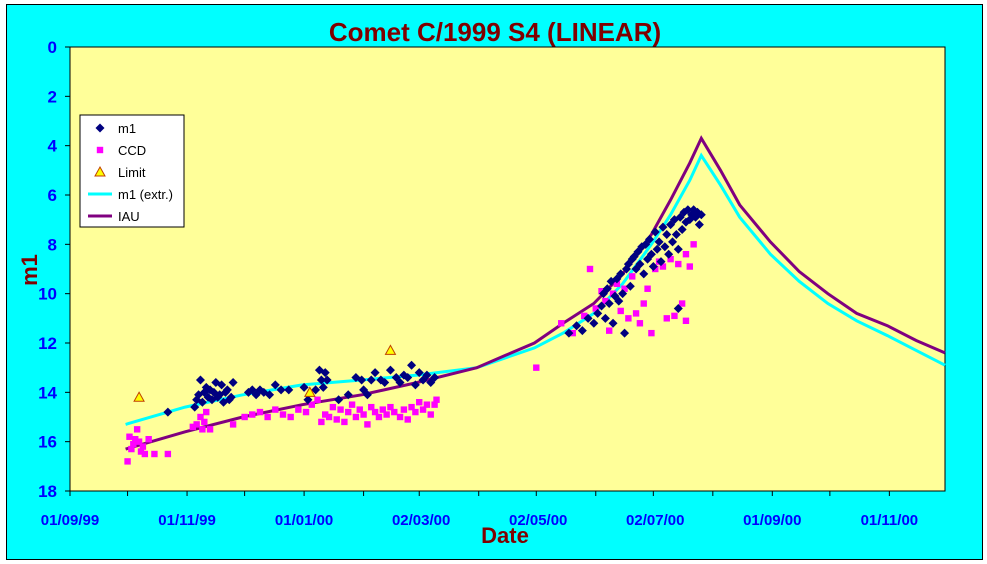  What do you see at coordinates (538, 520) in the screenshot?
I see `x-tick-label: 02/05/00` at bounding box center [538, 520].